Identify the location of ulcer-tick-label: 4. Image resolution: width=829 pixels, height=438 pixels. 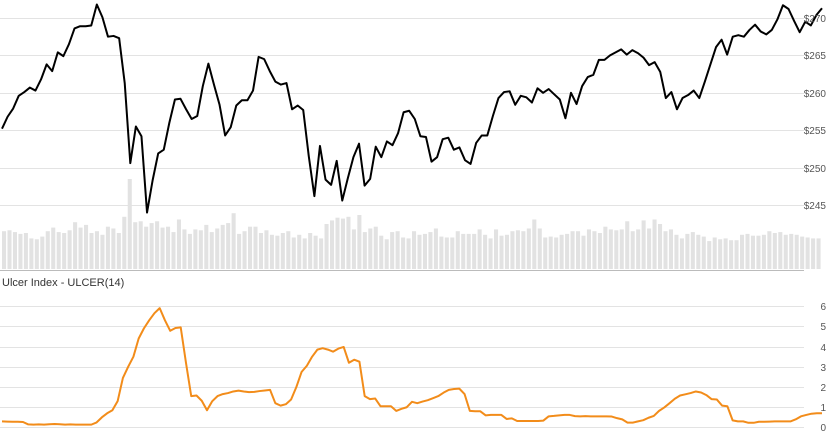
(823, 348).